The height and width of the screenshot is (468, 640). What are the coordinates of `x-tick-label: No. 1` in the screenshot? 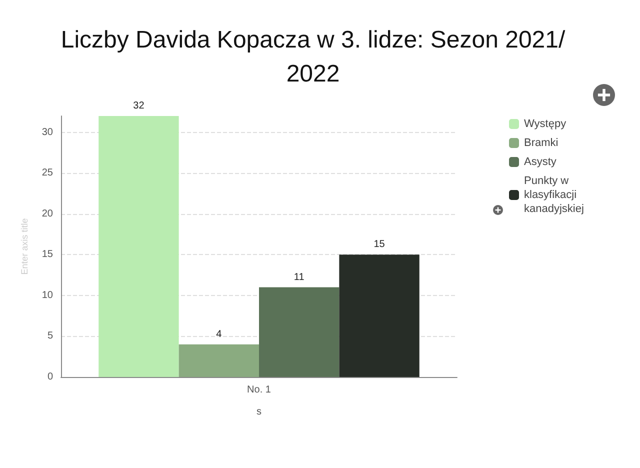 It's located at (259, 390).